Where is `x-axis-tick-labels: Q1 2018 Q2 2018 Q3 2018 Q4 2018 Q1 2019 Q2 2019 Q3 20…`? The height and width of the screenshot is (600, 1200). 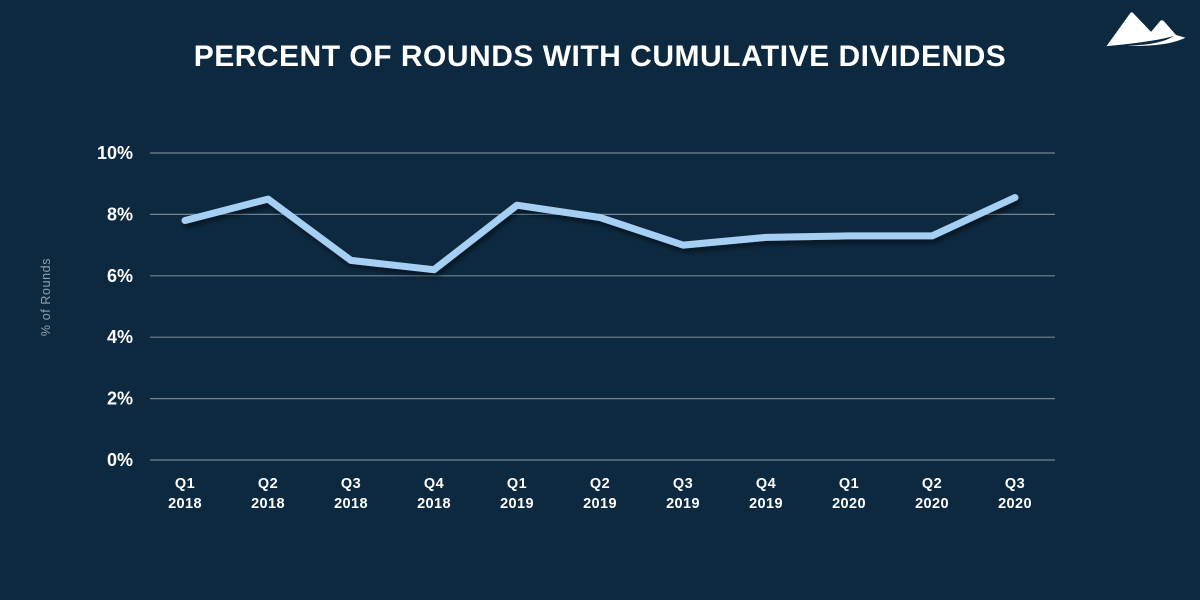
x-axis-tick-labels: Q1 2018 Q2 2018 Q3 2018 Q4 2018 Q1 2019 Q2 2019 Q3 20… is located at coordinates (600, 494).